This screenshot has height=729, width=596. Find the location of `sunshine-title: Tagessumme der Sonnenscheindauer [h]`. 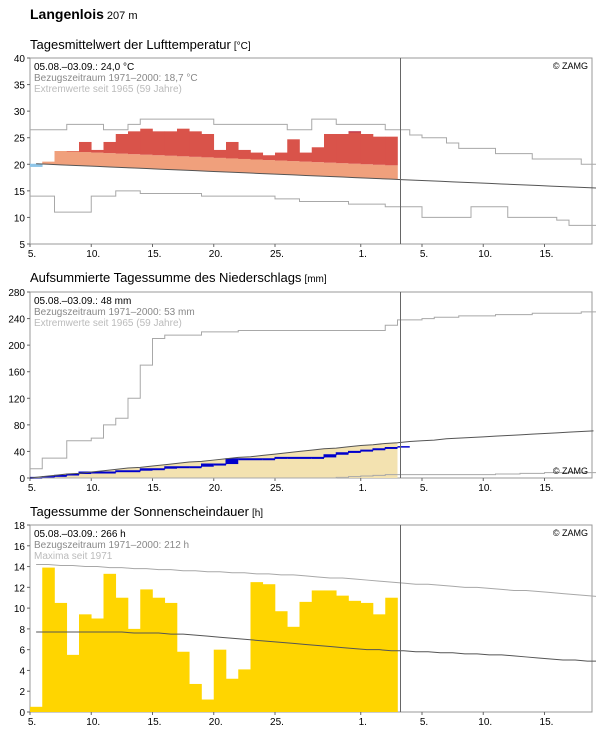

sunshine-title: Tagessumme der Sonnenscheindauer [h] is located at coordinates (146, 511).